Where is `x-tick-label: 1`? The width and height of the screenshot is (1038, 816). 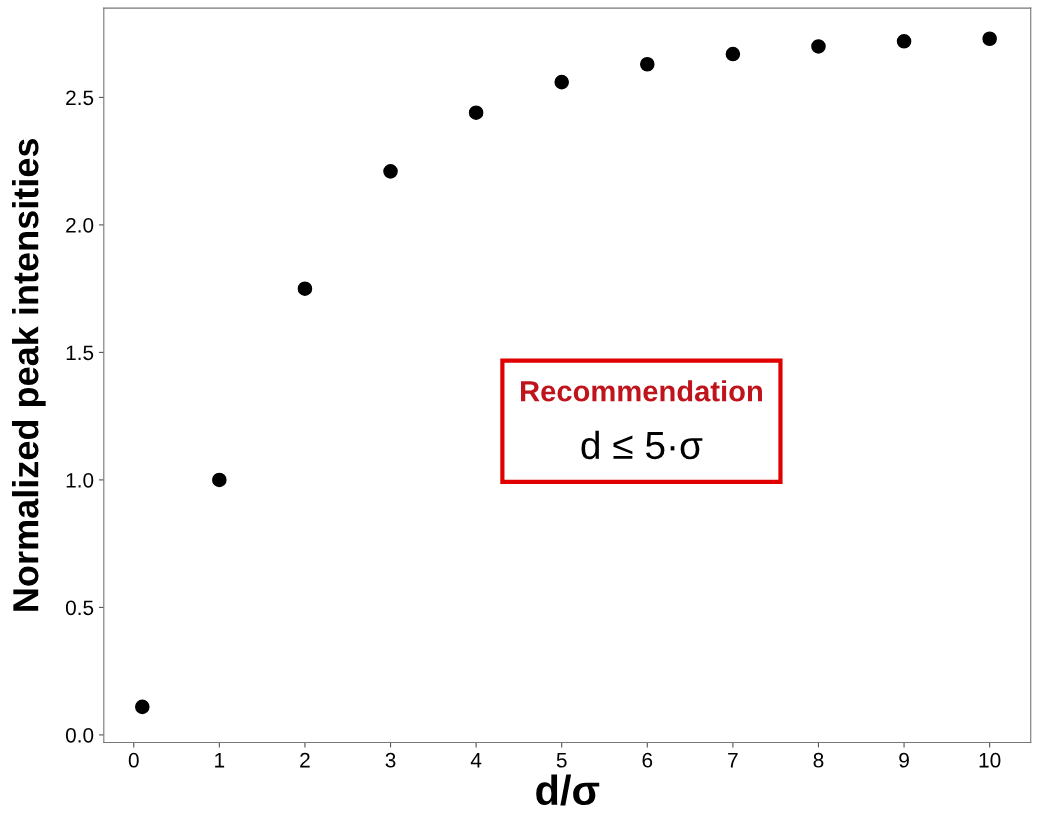
x-tick-label: 1 is located at coordinates (220, 760).